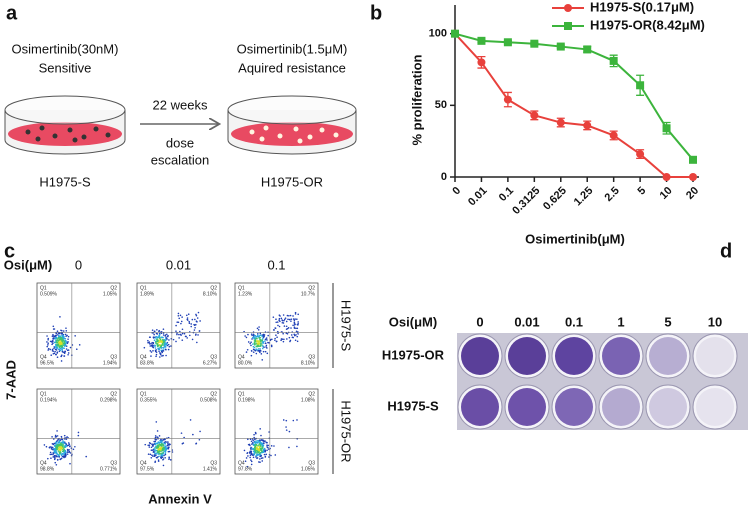  I want to click on quadrant-value: 0.298%, so click(109, 400).